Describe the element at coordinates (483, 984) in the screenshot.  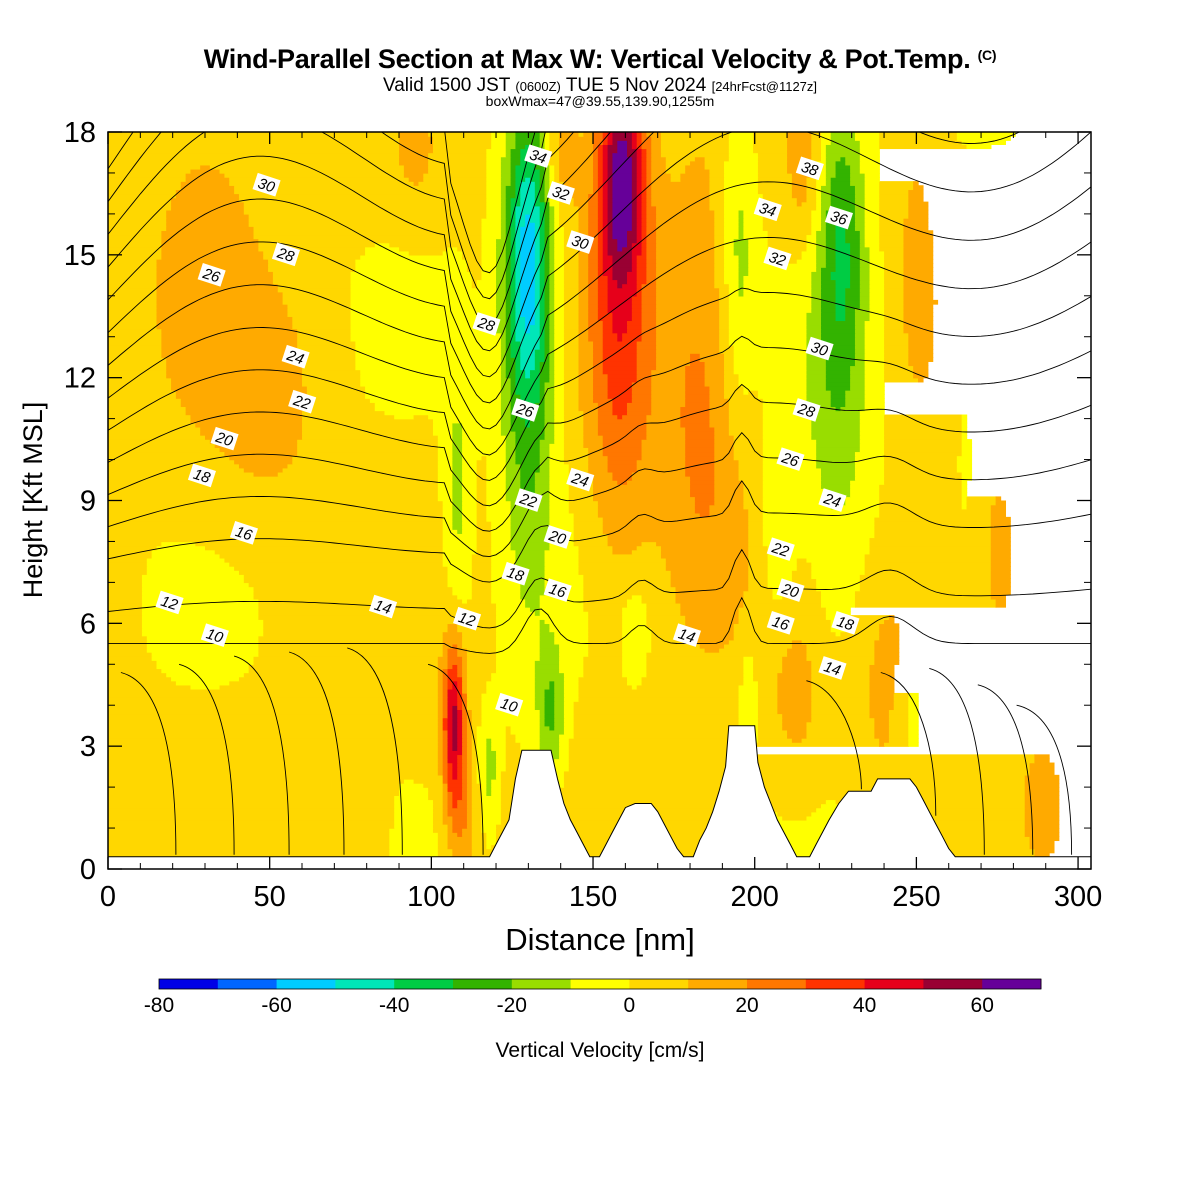
I see `colorbar-swatch` at that location.